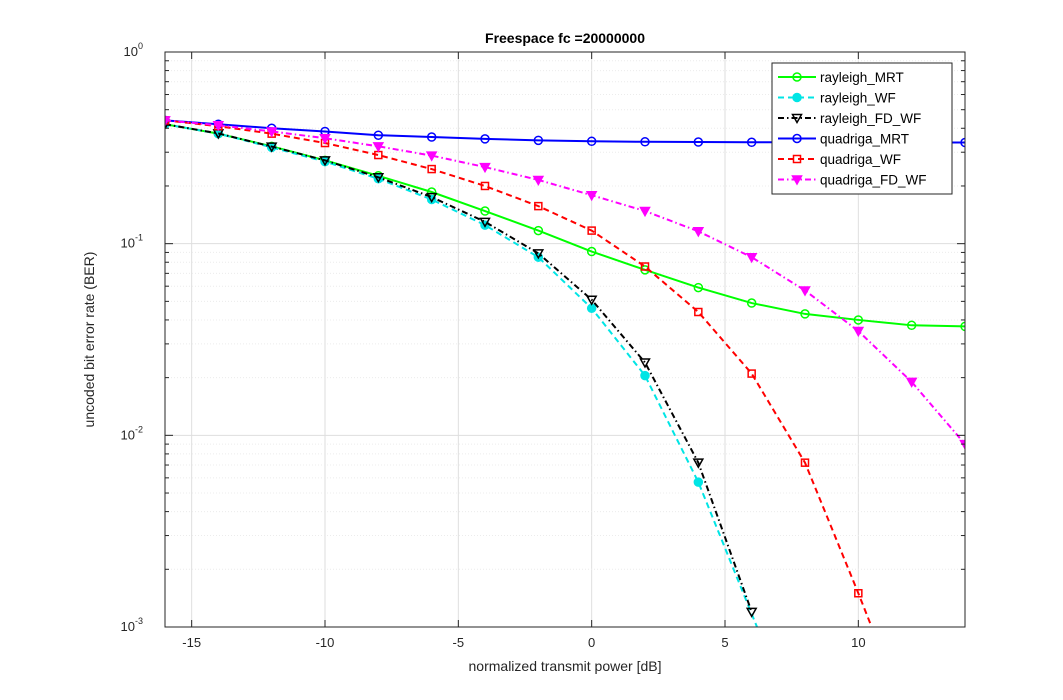  I want to click on y-tick-exponent: 0, so click(140, 46).